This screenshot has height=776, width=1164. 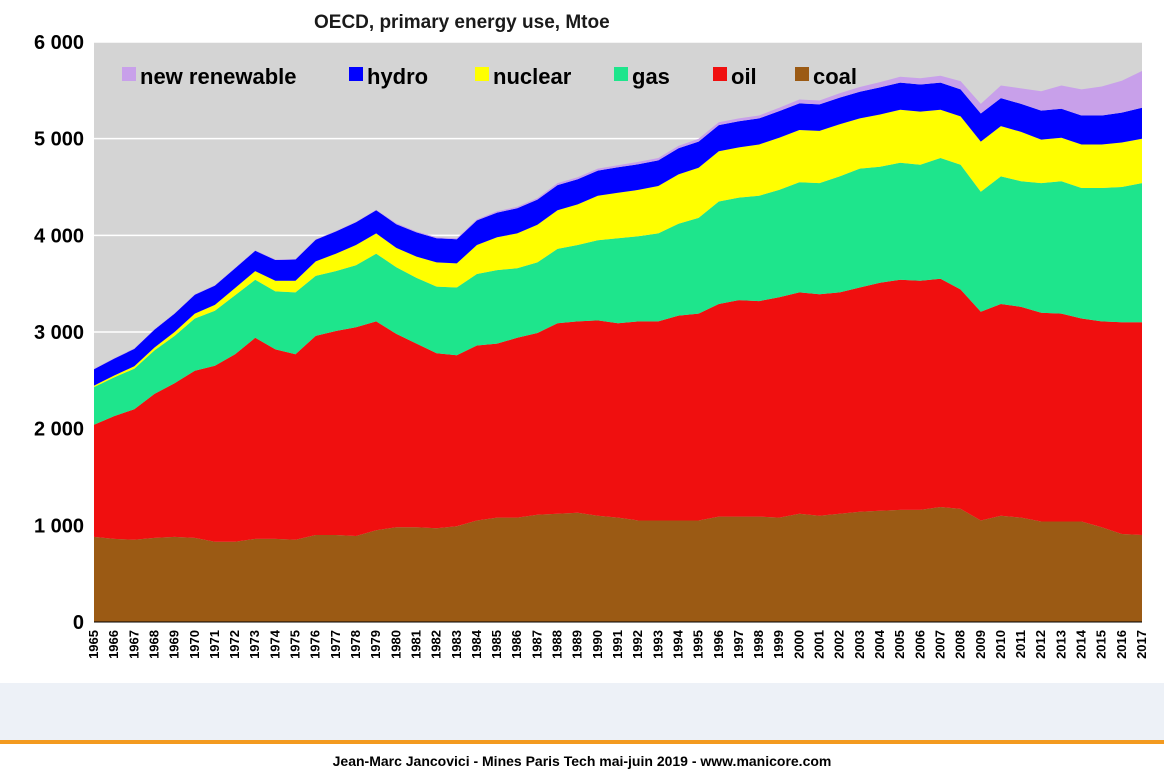 I want to click on x-tick-label: 1982, so click(x=436, y=644).